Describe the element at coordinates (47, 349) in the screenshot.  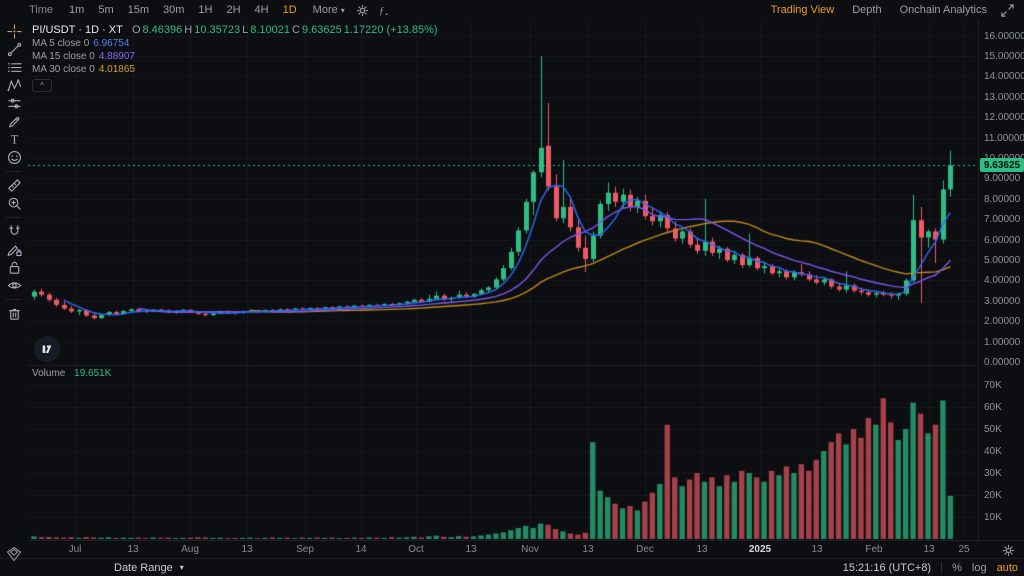
I see `tradingview-logo` at that location.